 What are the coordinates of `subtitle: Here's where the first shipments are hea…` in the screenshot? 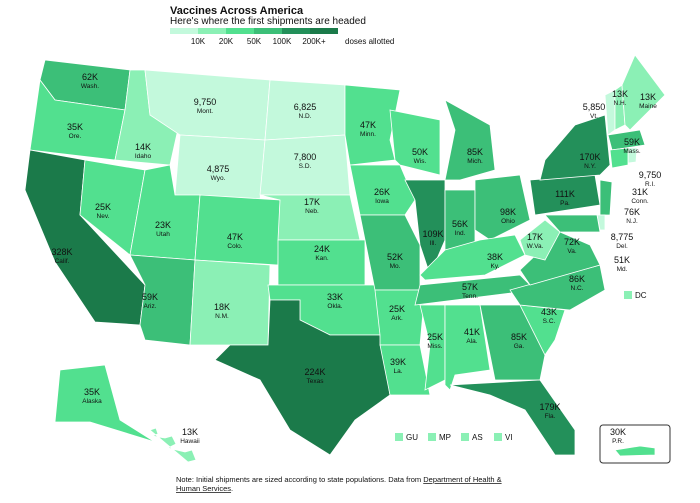 It's located at (268, 21).